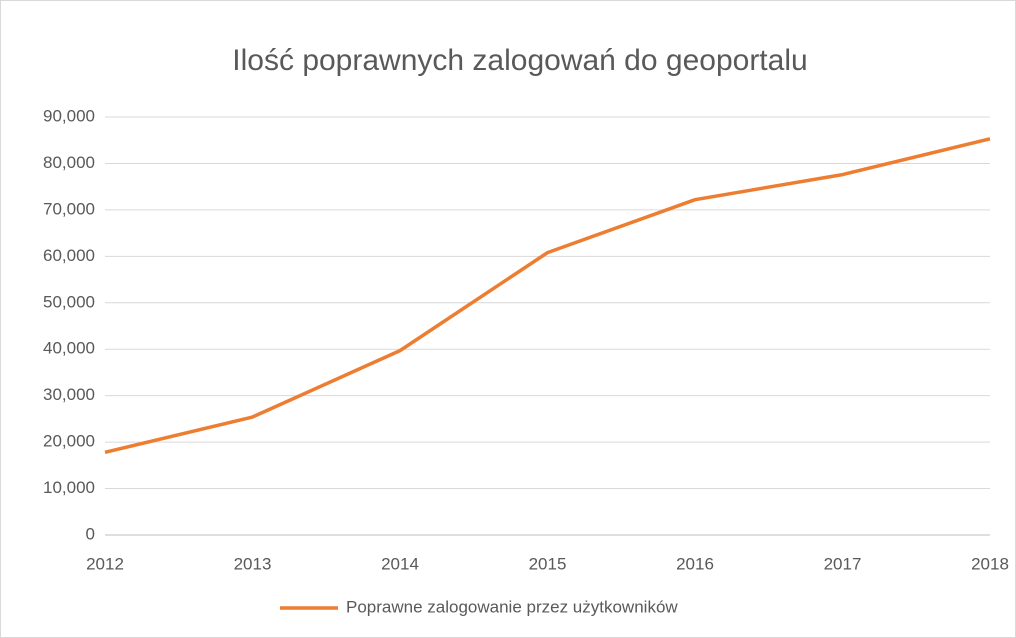 The width and height of the screenshot is (1016, 638). Describe the element at coordinates (69, 208) in the screenshot. I see `y-tick-label: 70,000` at that location.